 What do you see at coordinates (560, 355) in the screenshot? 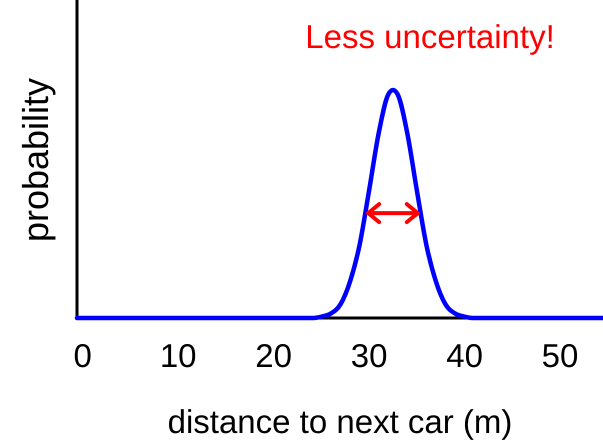
I see `x-tick-label: 50` at bounding box center [560, 355].